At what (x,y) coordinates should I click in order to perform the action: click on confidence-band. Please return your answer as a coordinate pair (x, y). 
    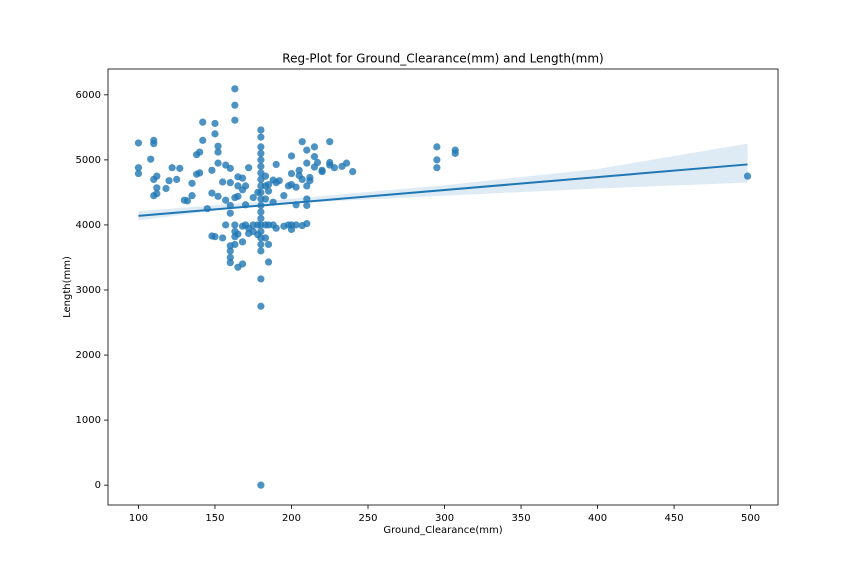
    Looking at the image, I should click on (443, 182).